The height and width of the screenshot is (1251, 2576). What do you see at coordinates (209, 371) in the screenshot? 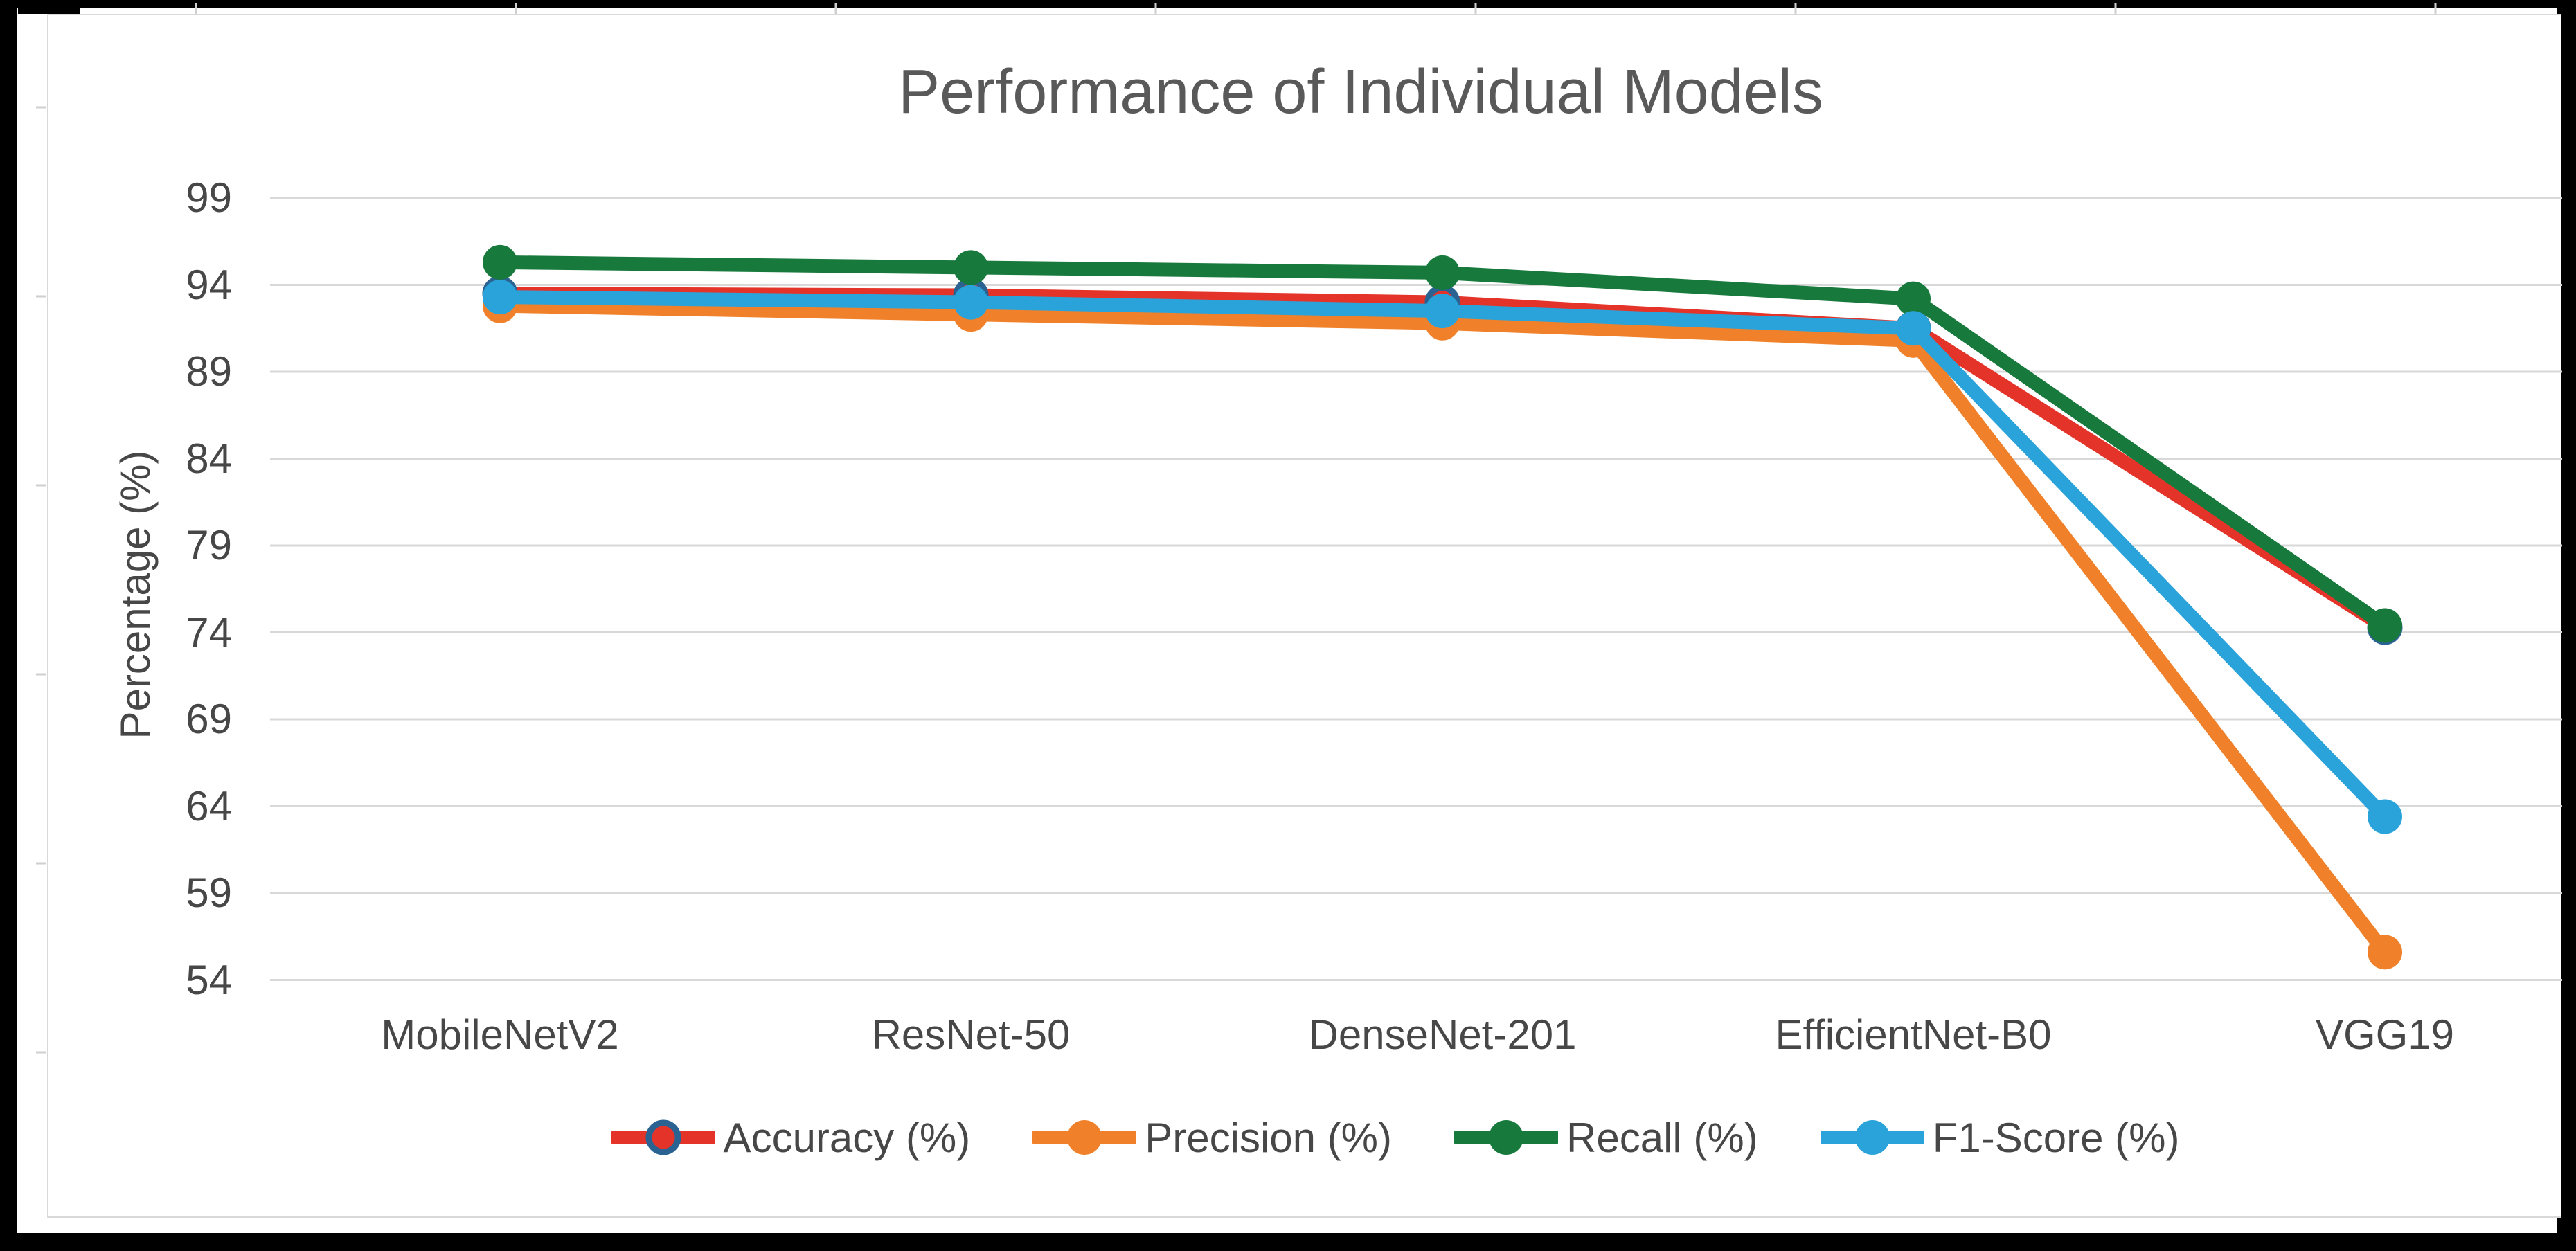
I see `y-tick-label: 89` at bounding box center [209, 371].